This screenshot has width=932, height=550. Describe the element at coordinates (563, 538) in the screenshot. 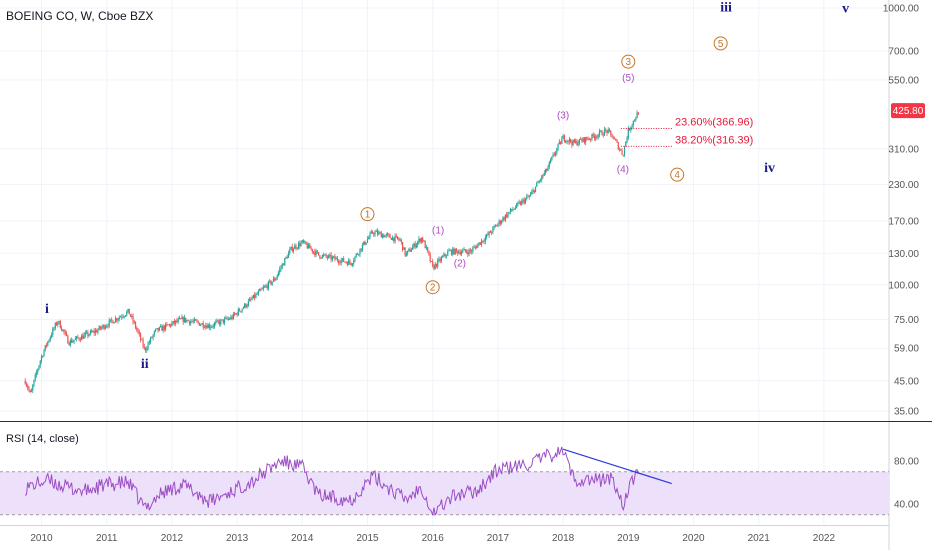

I see `time-tick-label: 2018` at that location.